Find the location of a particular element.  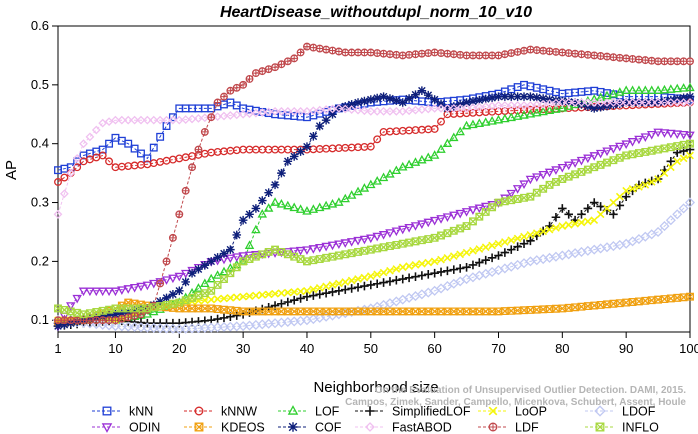

legend-item-cof: COF is located at coordinates (310, 427).